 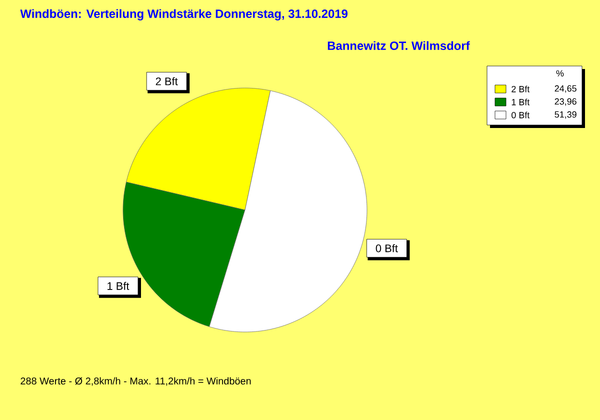 What do you see at coordinates (119, 286) in the screenshot?
I see `slice-label: 1 Bft` at bounding box center [119, 286].